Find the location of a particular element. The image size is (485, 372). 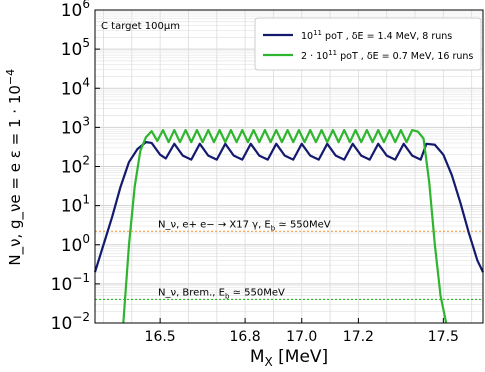

legend-label-1: 1011 poT , δE = 1.4 MeV, 8 runs is located at coordinates (376, 35).